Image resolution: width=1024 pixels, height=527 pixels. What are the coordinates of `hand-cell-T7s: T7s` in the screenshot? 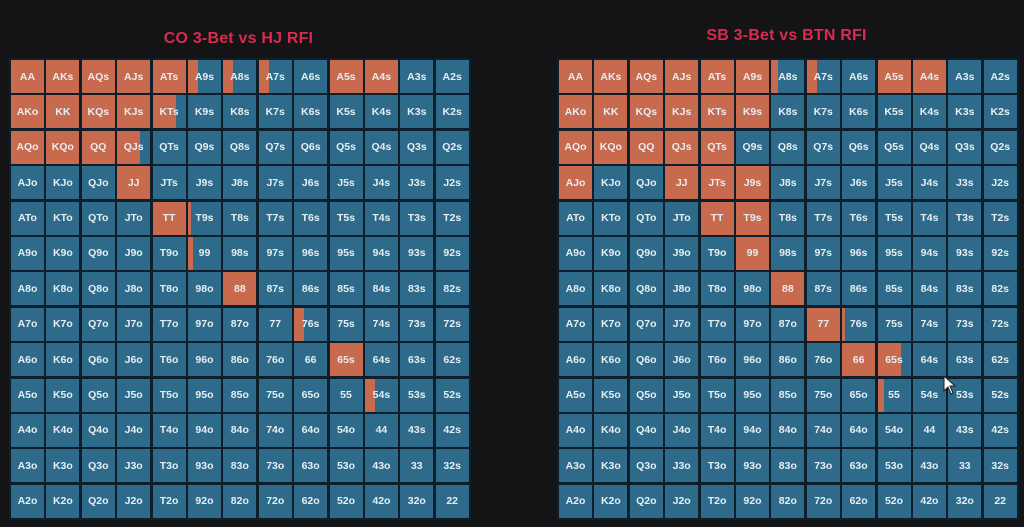 It's located at (823, 218).